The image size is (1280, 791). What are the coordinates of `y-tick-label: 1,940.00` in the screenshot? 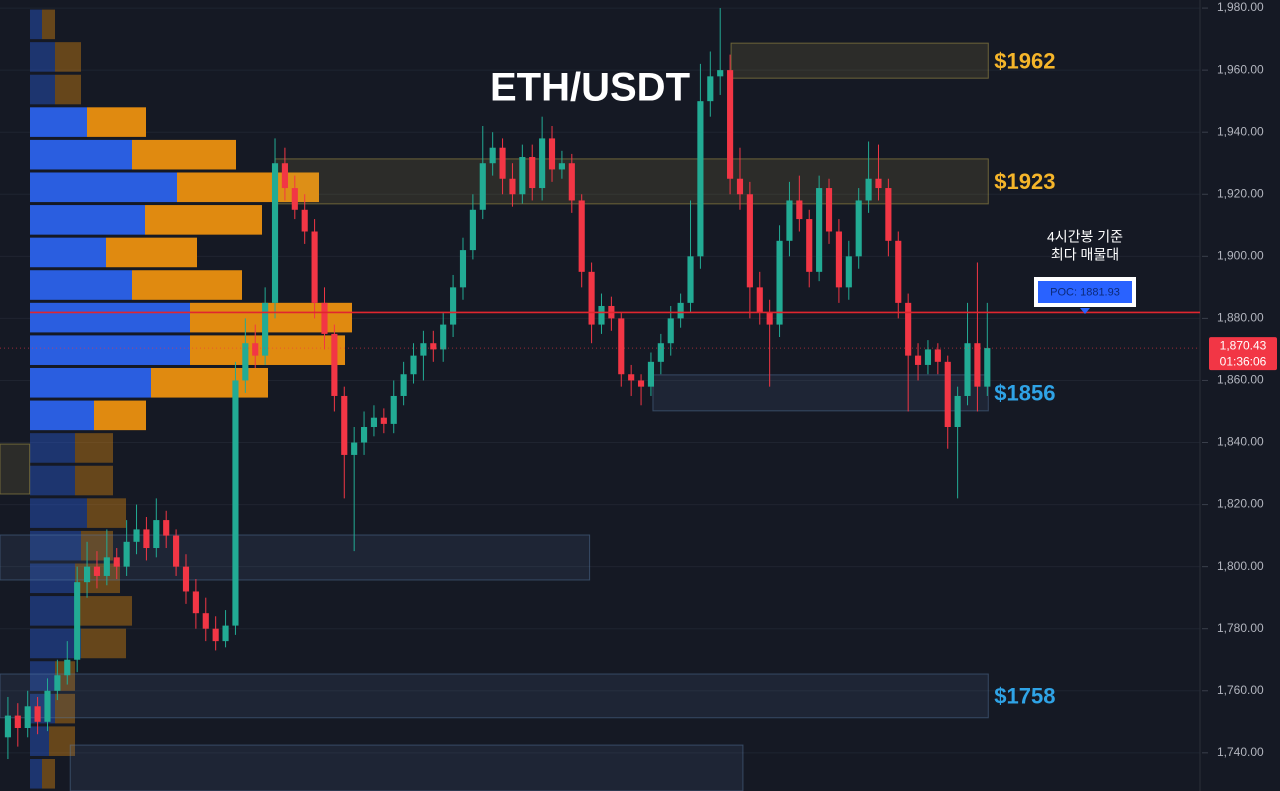 It's located at (1240, 131).